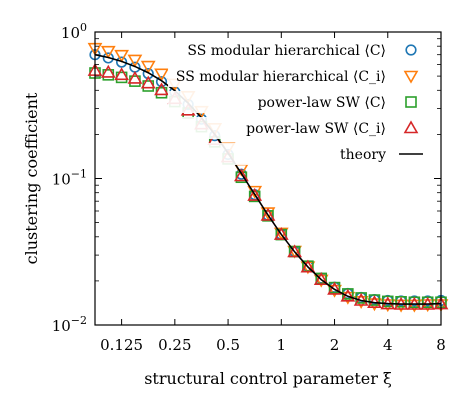 This screenshot has width=467, height=415. What do you see at coordinates (282, 345) in the screenshot?
I see `x-tick-label-3: 1` at bounding box center [282, 345].